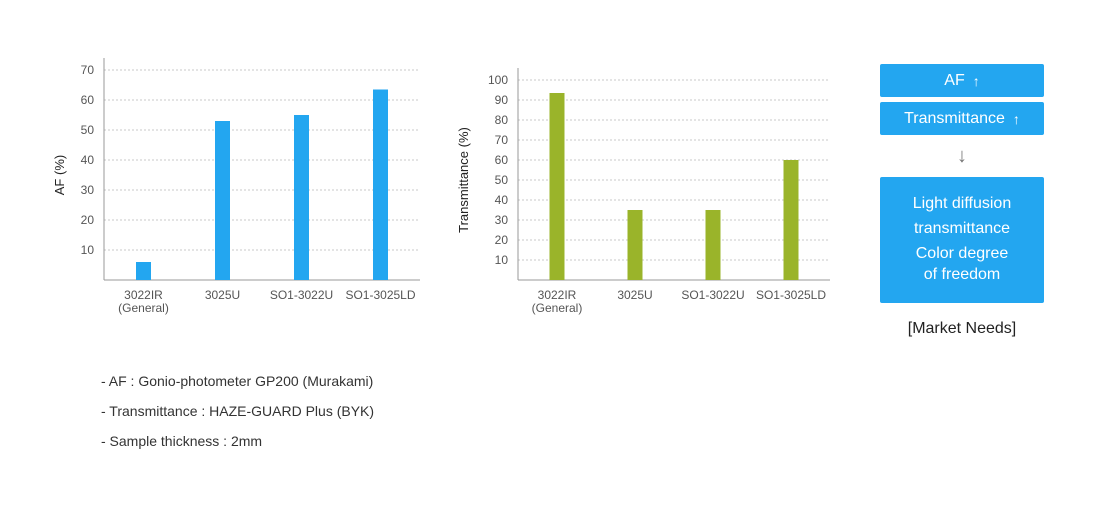  I want to click on y-axis-label: AF (%), so click(59, 175).